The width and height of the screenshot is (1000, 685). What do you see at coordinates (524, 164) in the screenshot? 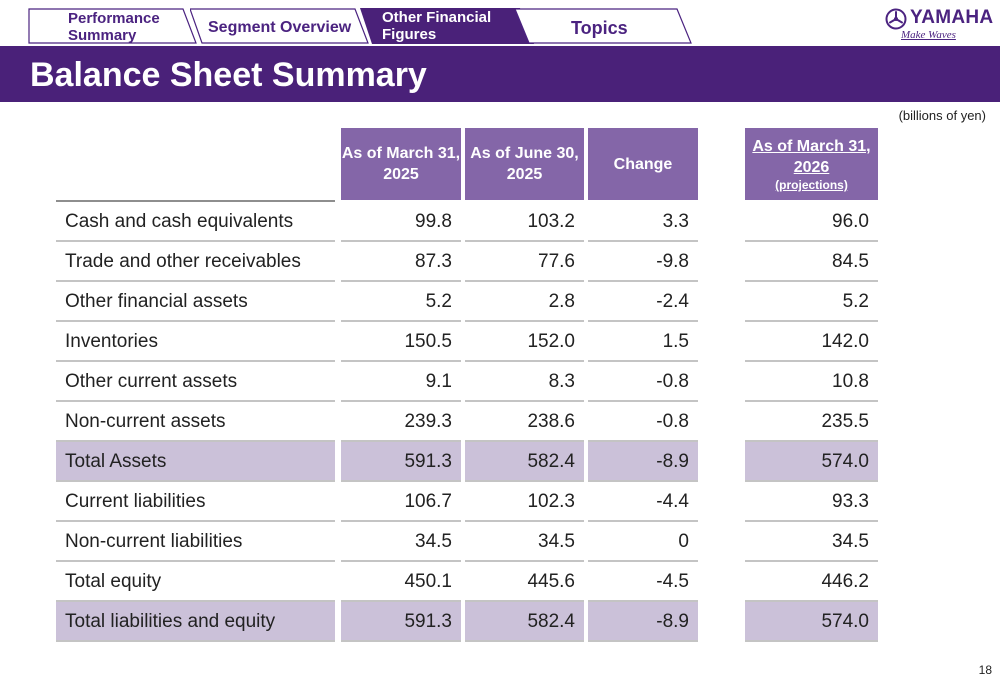
I see `col-header-jun-2025: As of June 30, 2025` at bounding box center [524, 164].